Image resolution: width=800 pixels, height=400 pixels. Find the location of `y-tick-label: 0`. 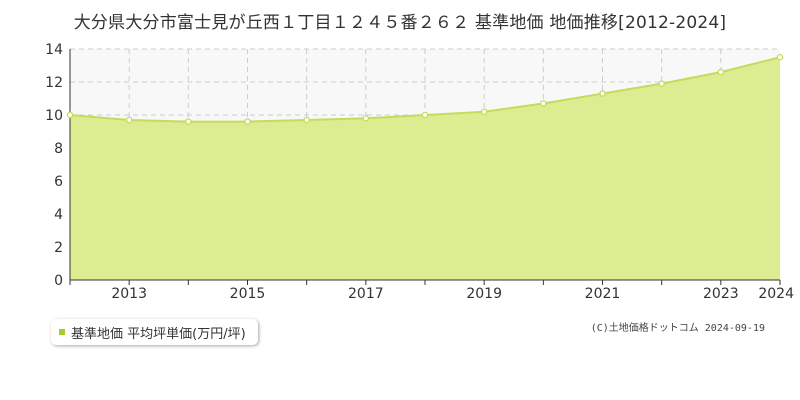

y-tick-label: 0 is located at coordinates (58, 281).